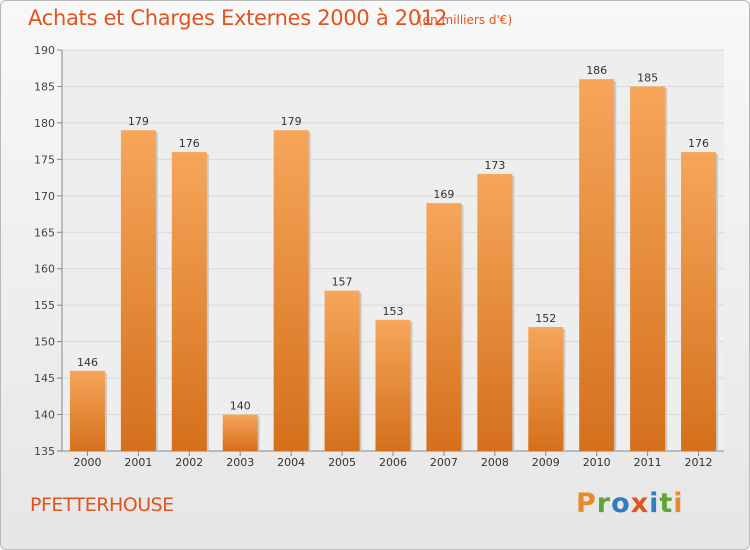  Describe the element at coordinates (44, 451) in the screenshot. I see `y-tick-label: 135` at that location.